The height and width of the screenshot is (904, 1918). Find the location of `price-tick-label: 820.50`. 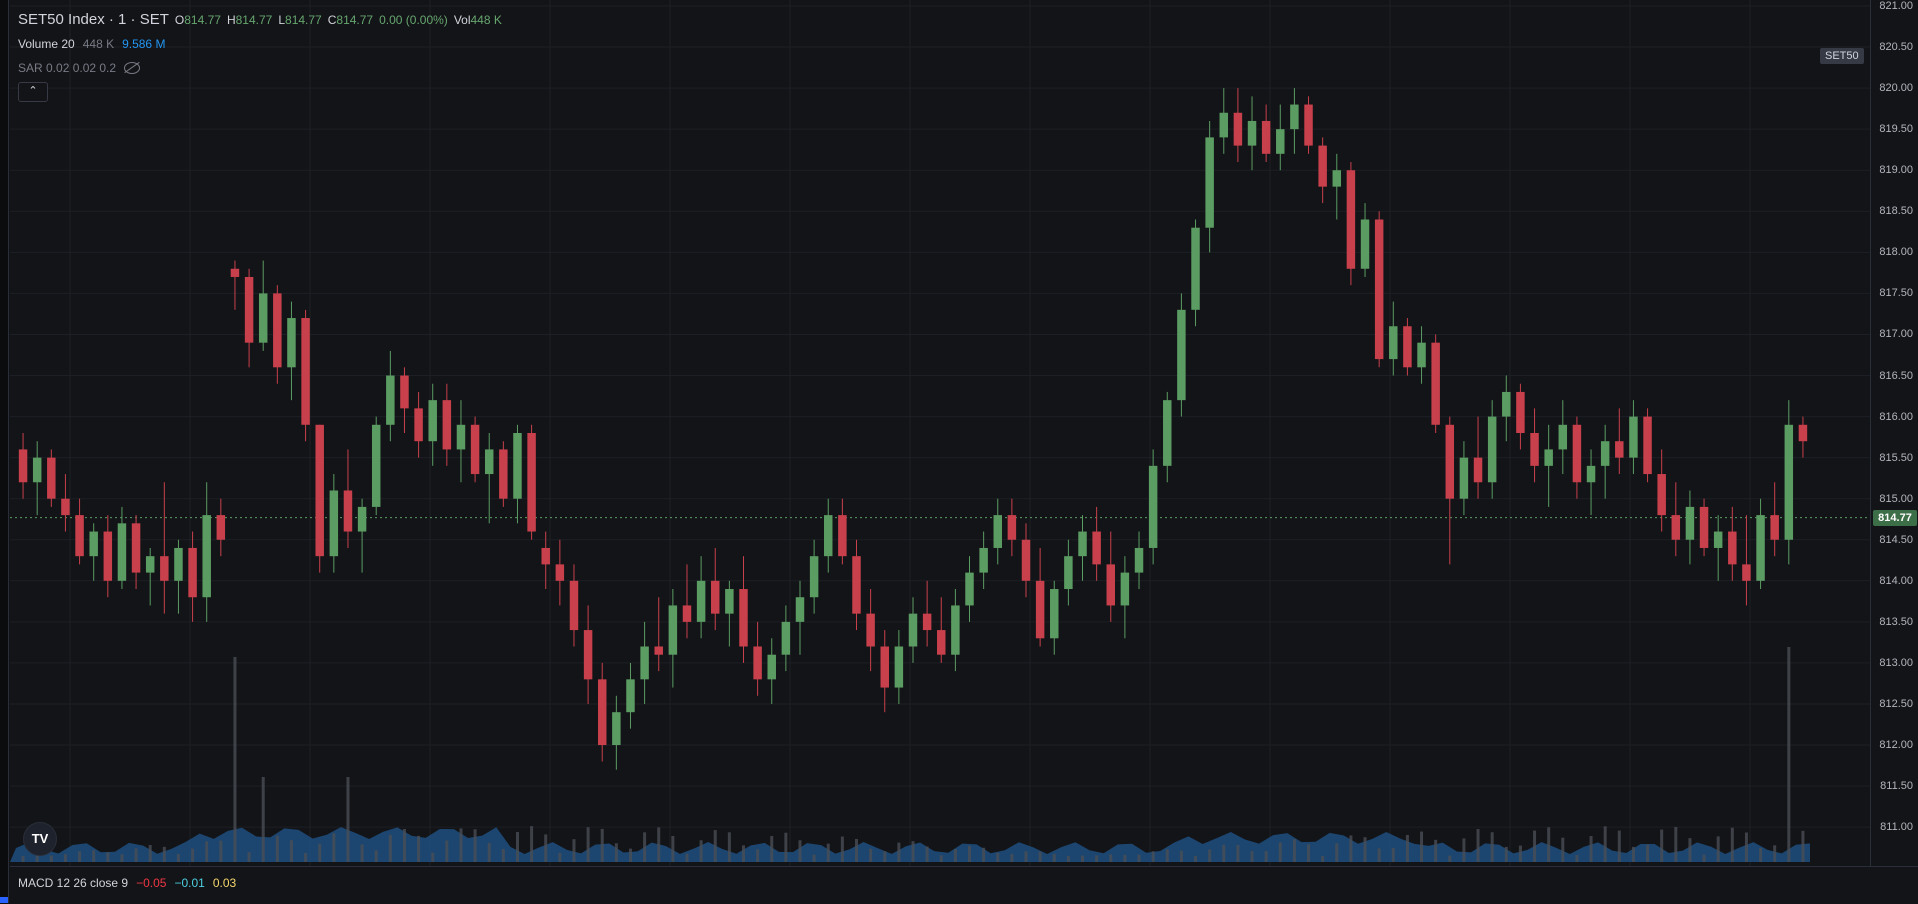

price-tick-label: 820.50 is located at coordinates (1896, 47).